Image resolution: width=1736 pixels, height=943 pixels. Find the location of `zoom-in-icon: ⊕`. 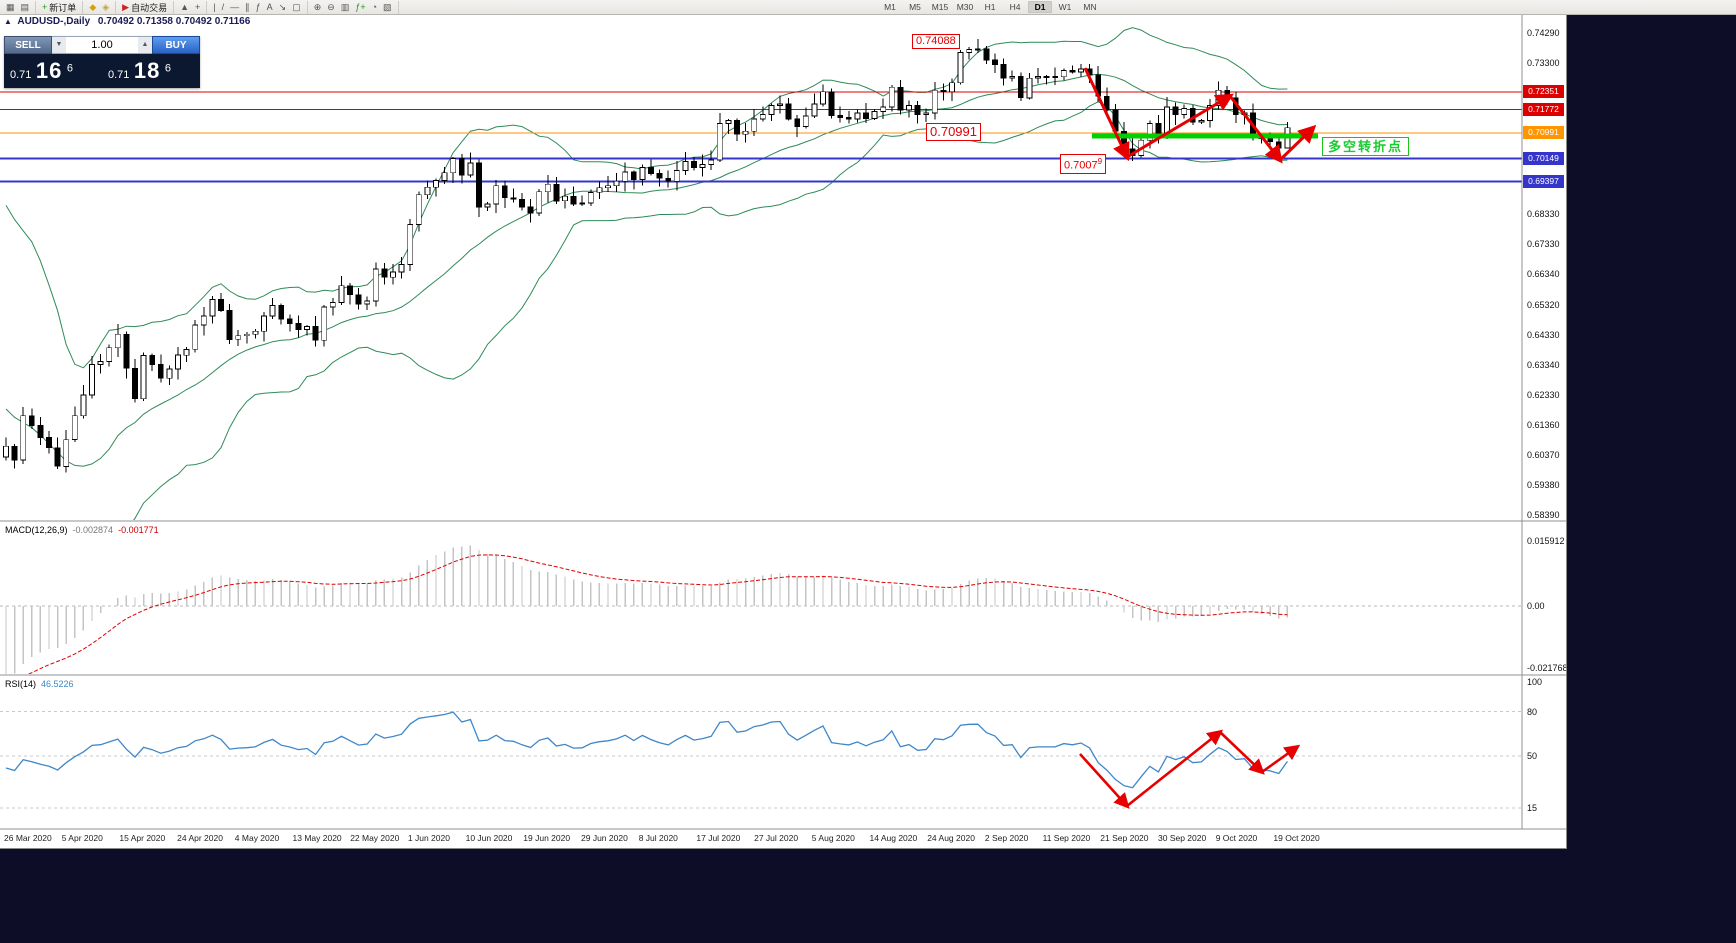

zoom-in-icon: ⊕ is located at coordinates (317, 7).